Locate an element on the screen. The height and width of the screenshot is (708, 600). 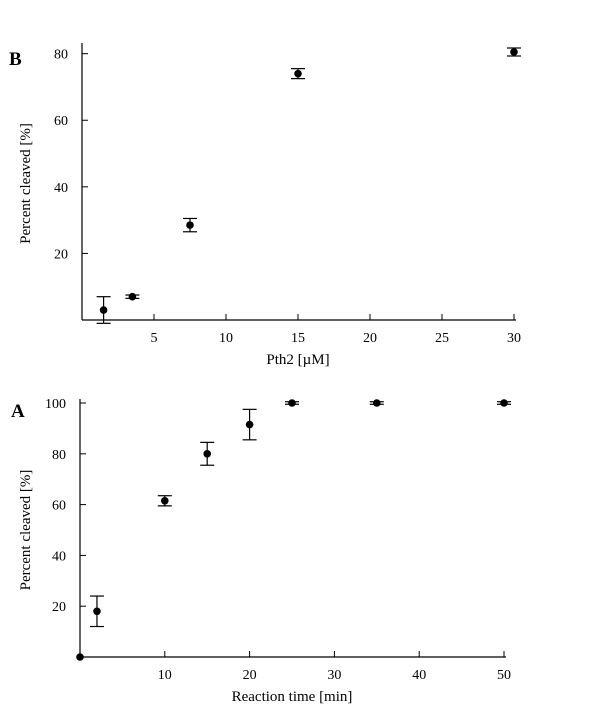
x-tick-label: 25 is located at coordinates (442, 338).